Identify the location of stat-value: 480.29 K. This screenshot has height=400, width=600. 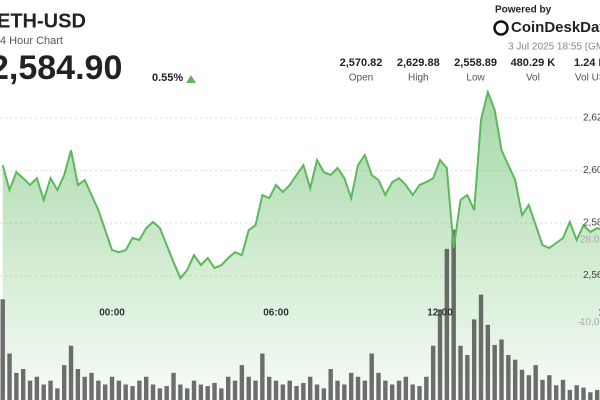
(533, 63).